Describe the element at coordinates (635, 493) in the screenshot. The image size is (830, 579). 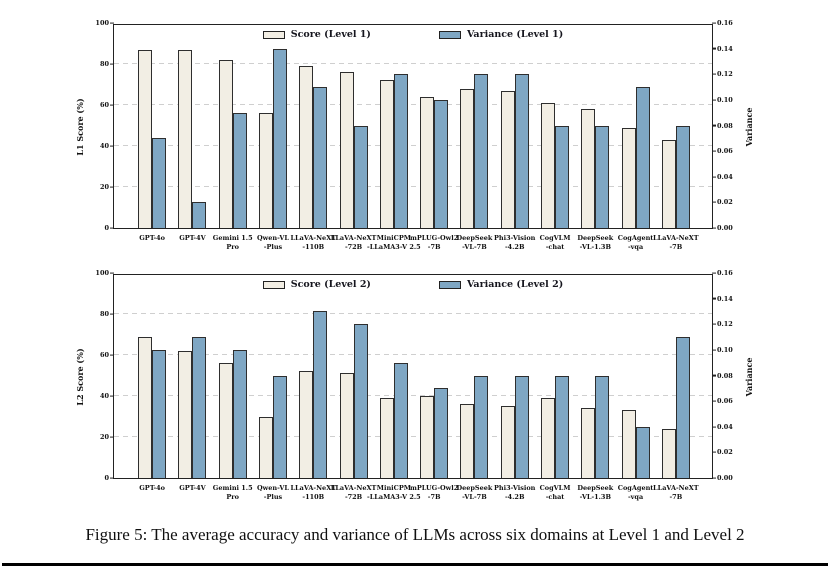
I see `x-tick-label: CogAgent -vqa` at that location.